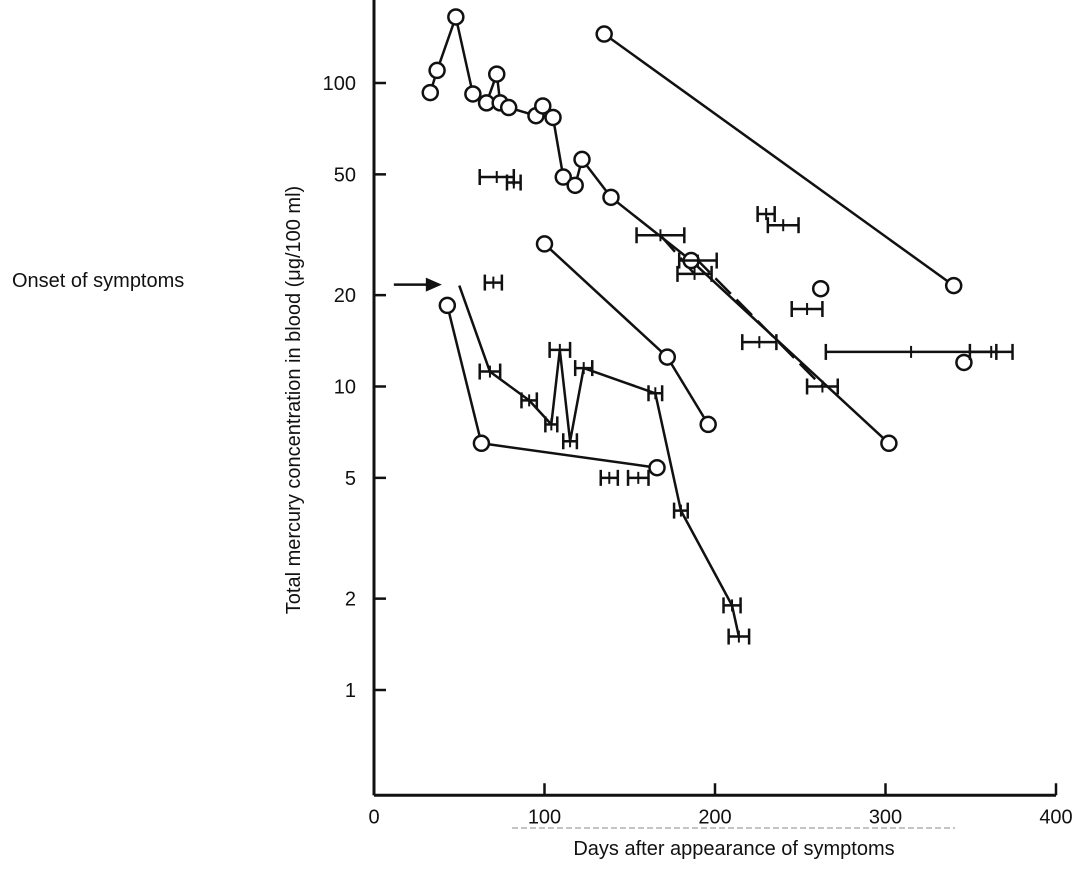  I want to click on y-tick-label: 20, so click(345, 296).